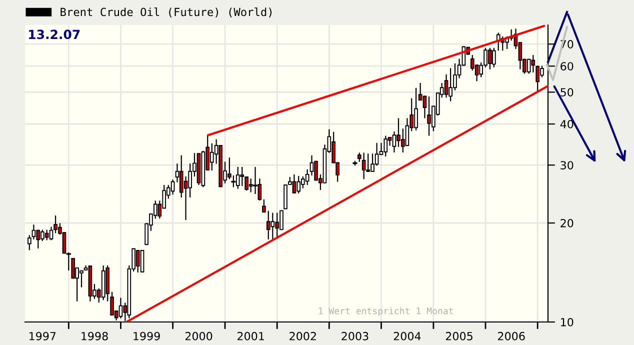 The image size is (634, 345). I want to click on x-tick-label: 1999, so click(147, 336).